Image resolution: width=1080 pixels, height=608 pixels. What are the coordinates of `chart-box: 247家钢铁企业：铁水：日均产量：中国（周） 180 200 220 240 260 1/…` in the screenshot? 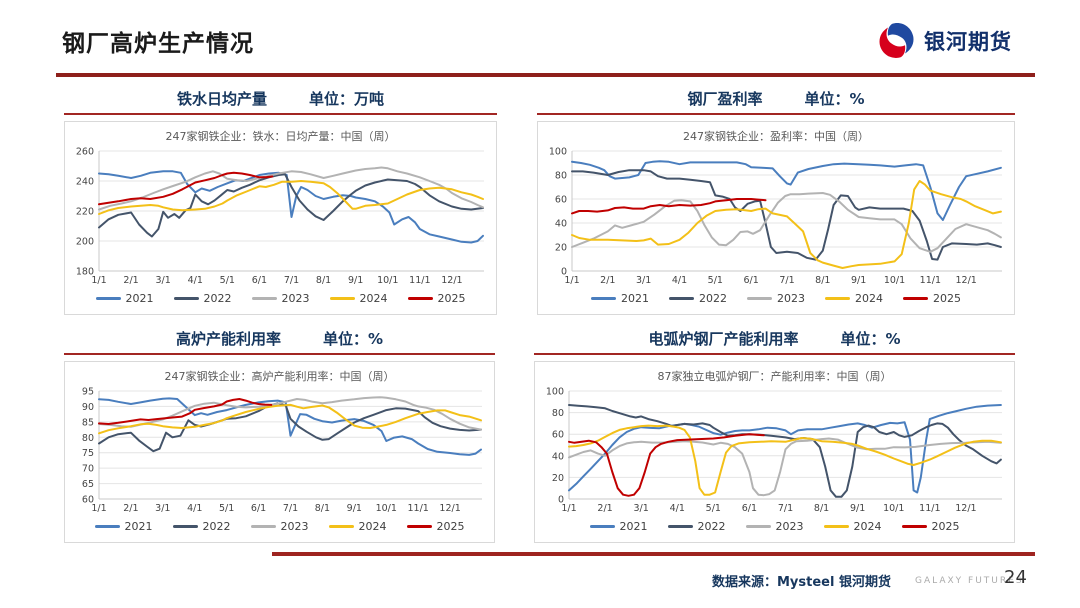 It's located at (280, 218).